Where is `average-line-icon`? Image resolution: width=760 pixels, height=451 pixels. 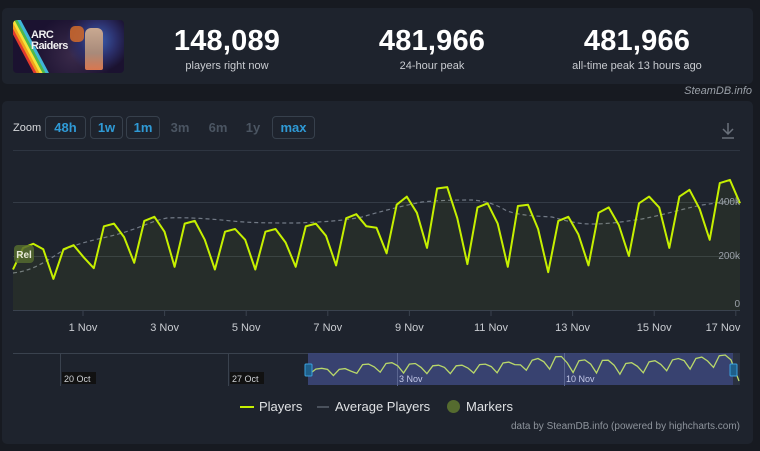 average-line-icon is located at coordinates (323, 406).